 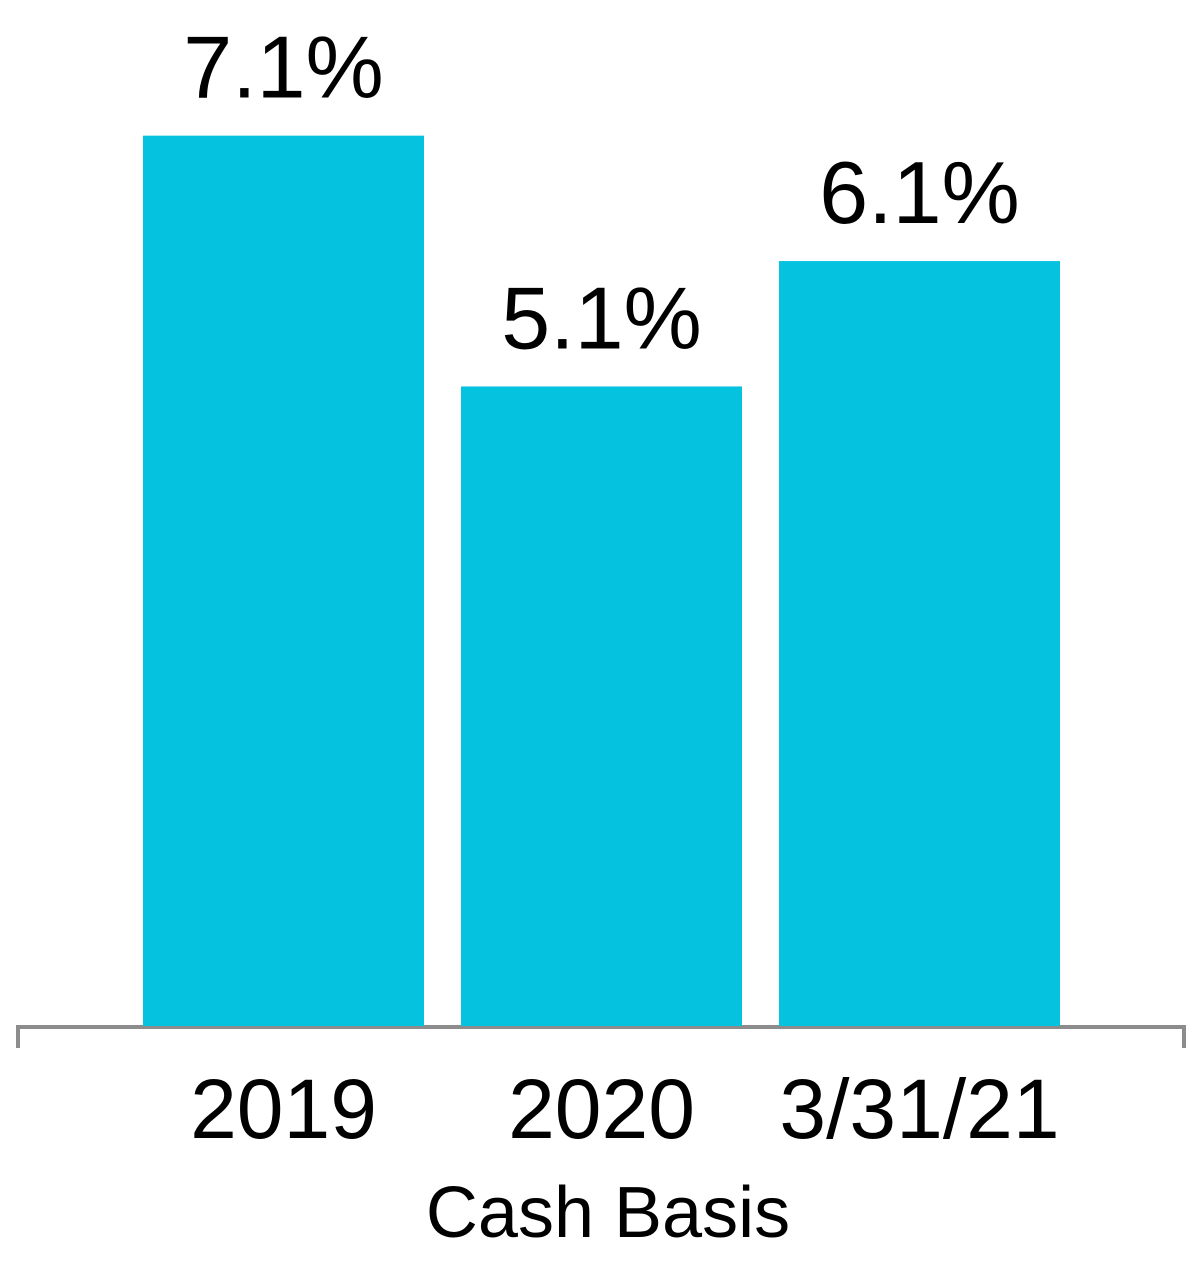 What do you see at coordinates (601, 1036) in the screenshot?
I see `x-axis` at bounding box center [601, 1036].